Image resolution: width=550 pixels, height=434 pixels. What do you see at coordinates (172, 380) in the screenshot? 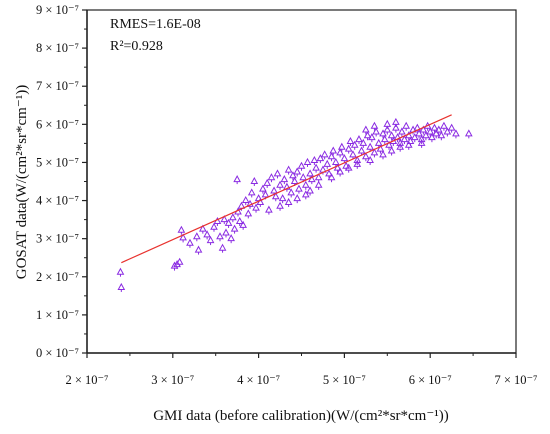
I see `x-tick-label: 3 × 10⁻⁷` at bounding box center [172, 380].